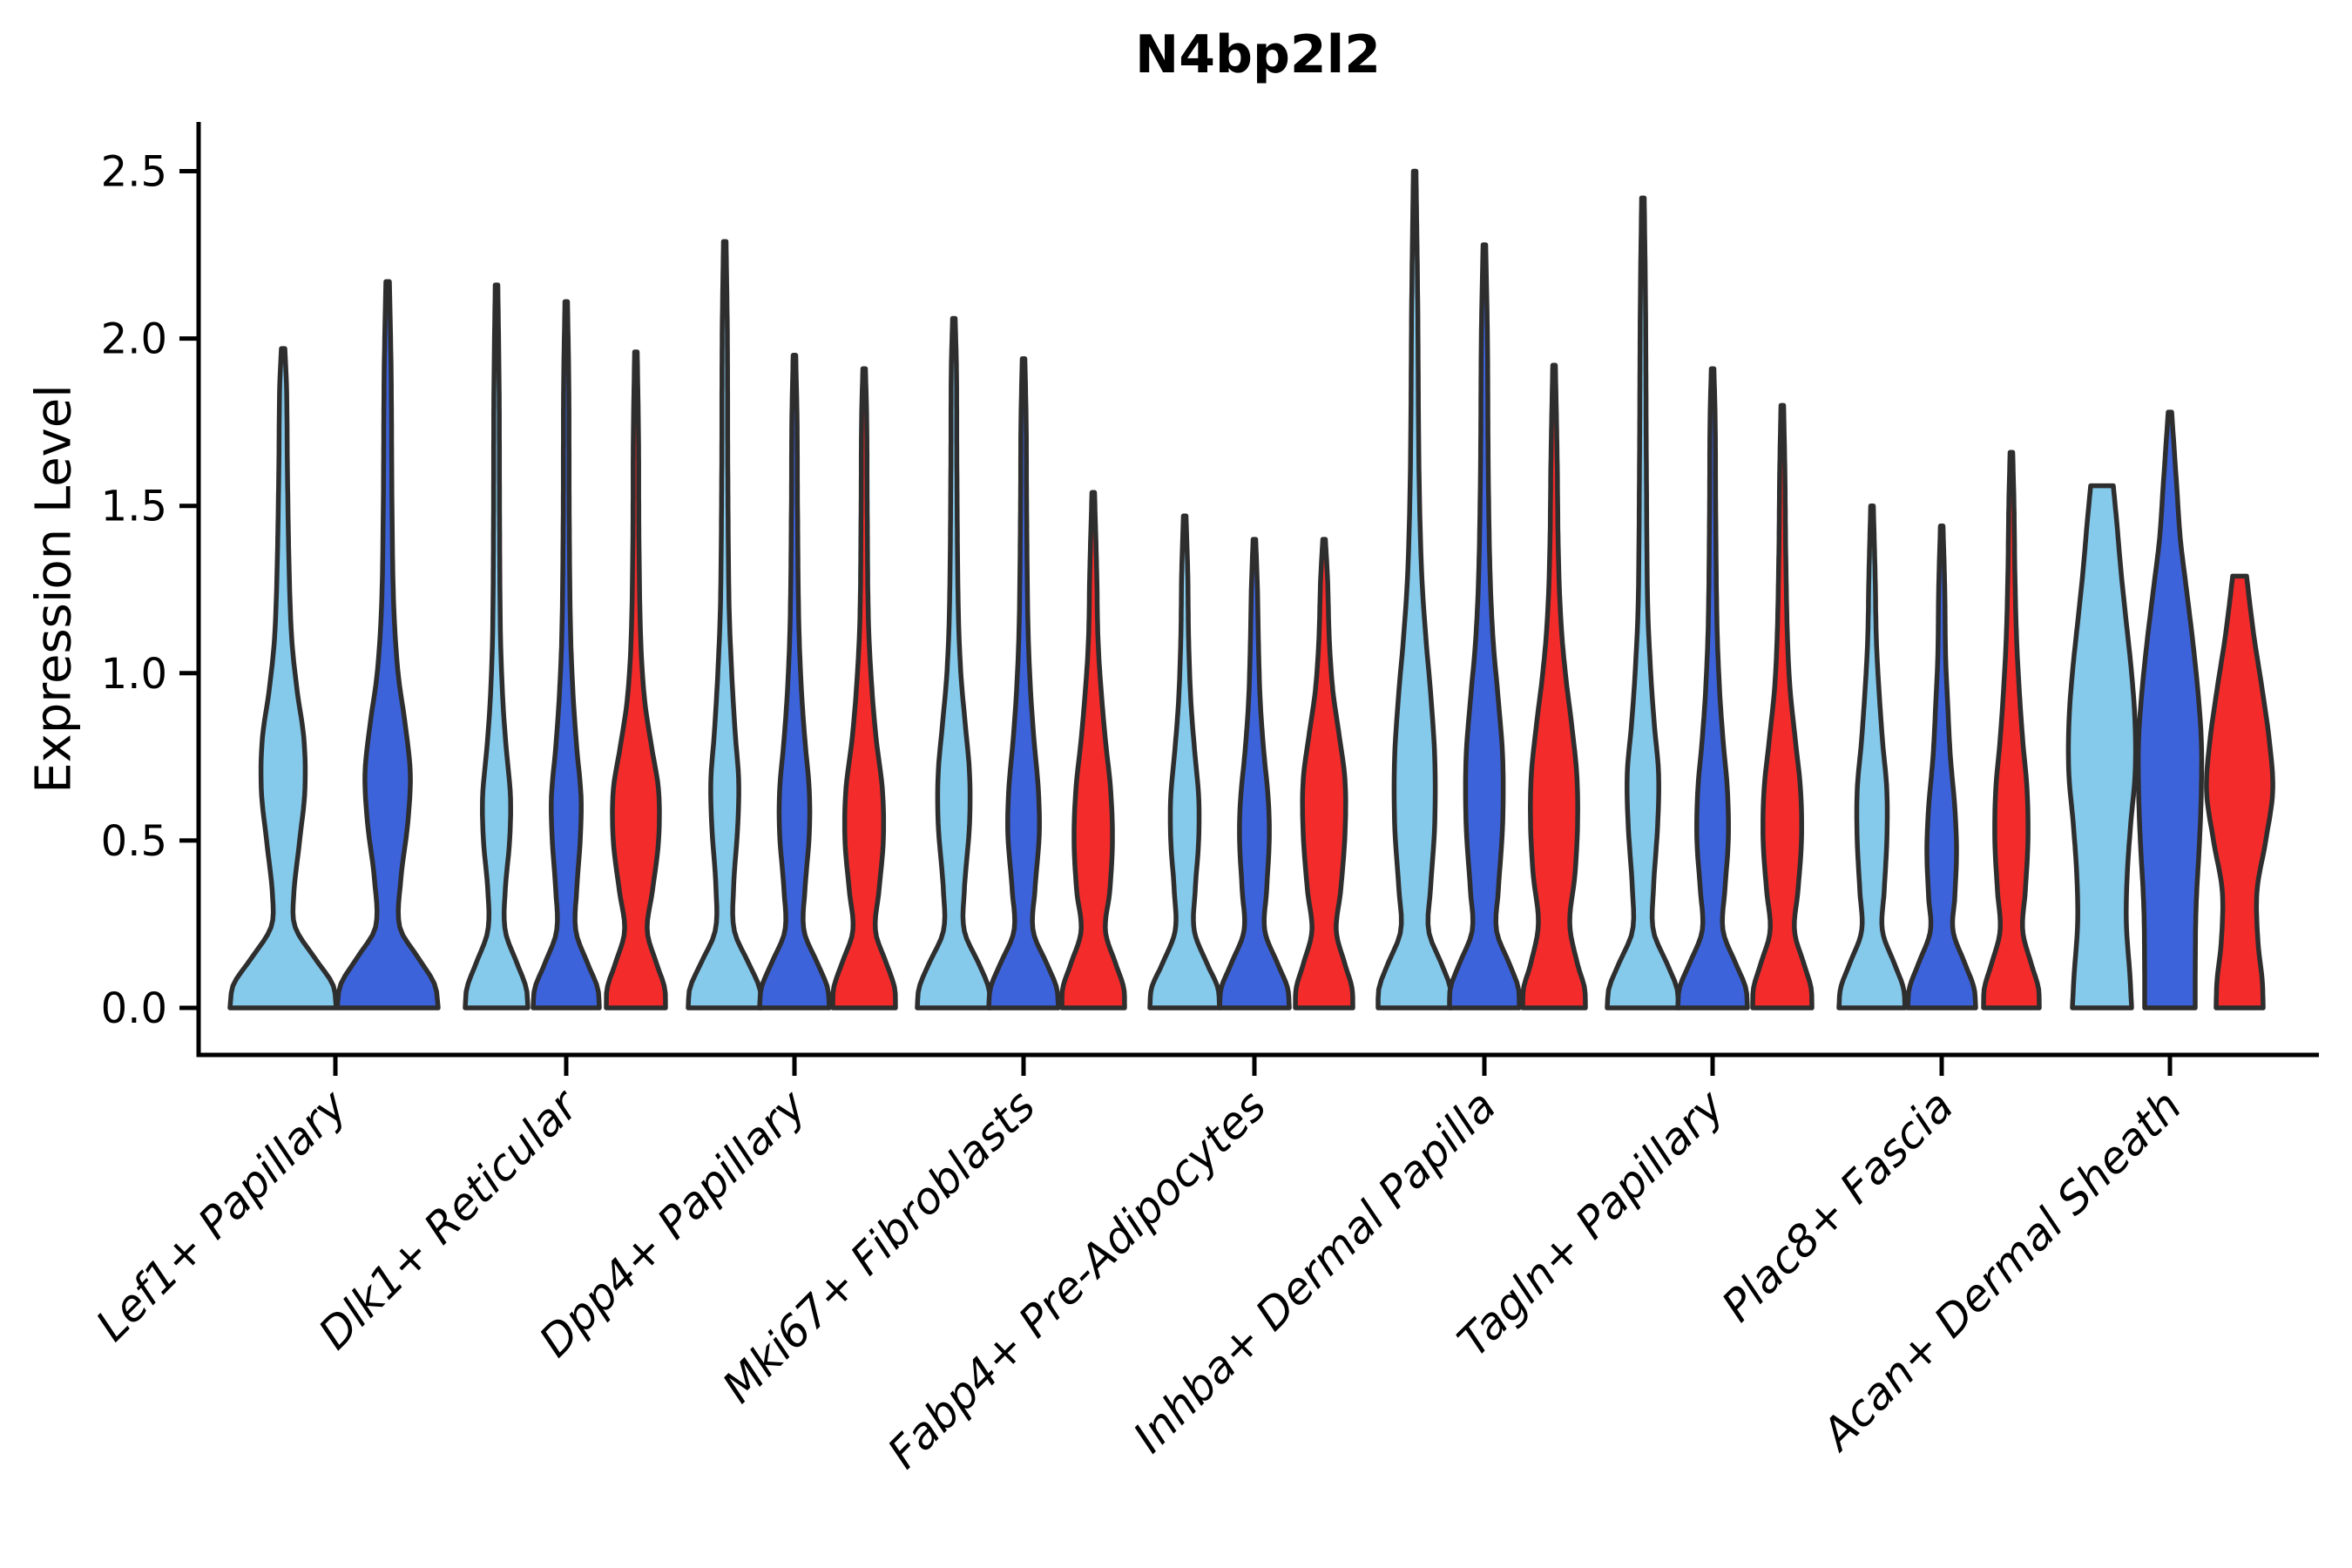 The width and height of the screenshot is (2352, 1568). I want to click on violin-fabp4-dark-blue, so click(1254, 773).